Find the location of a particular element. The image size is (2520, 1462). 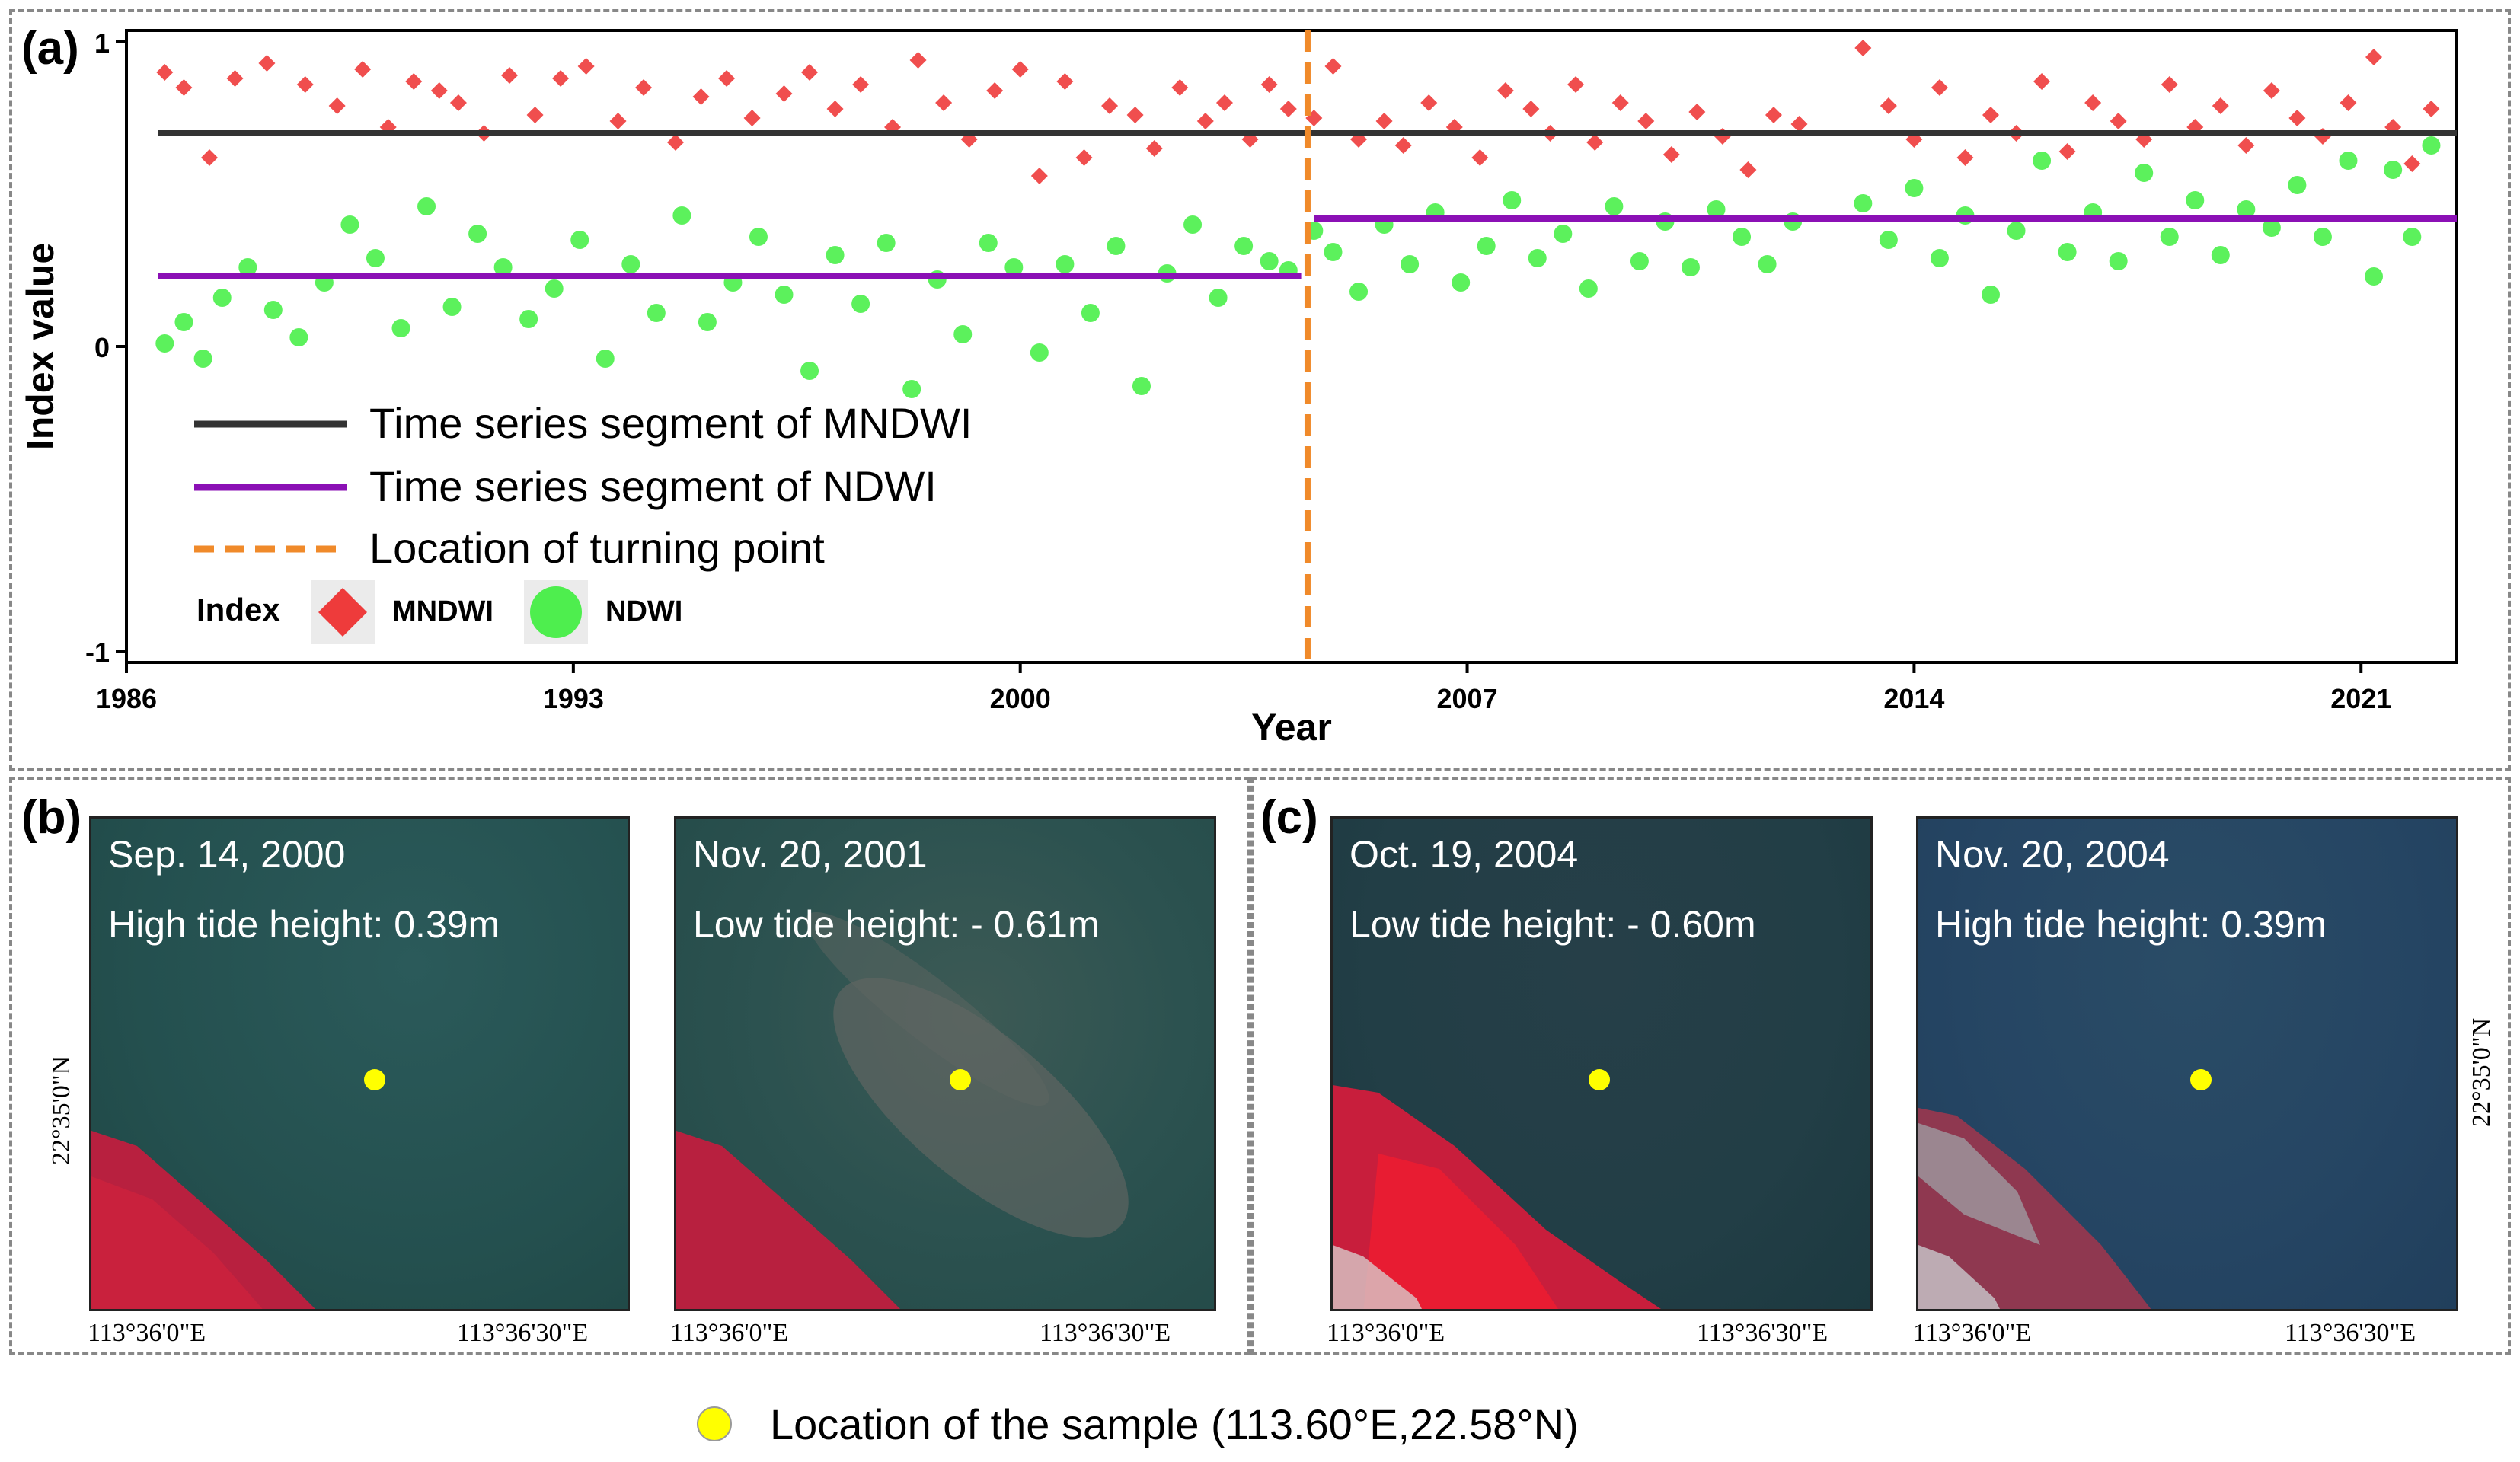

x-tick-label: 2021 is located at coordinates (2360, 698).